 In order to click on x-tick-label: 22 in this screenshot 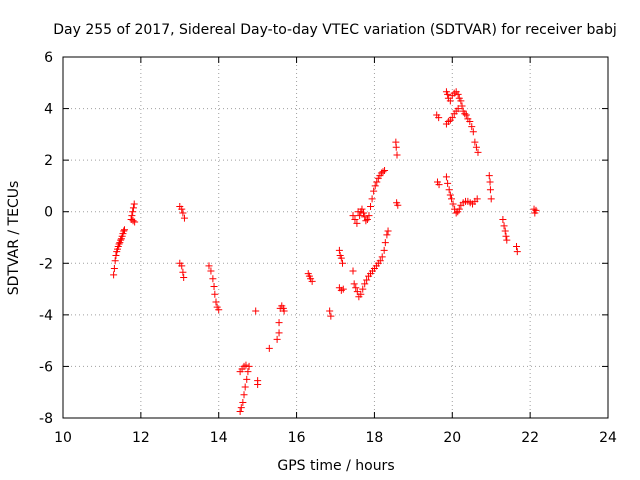, I will do `click(530, 438)`.